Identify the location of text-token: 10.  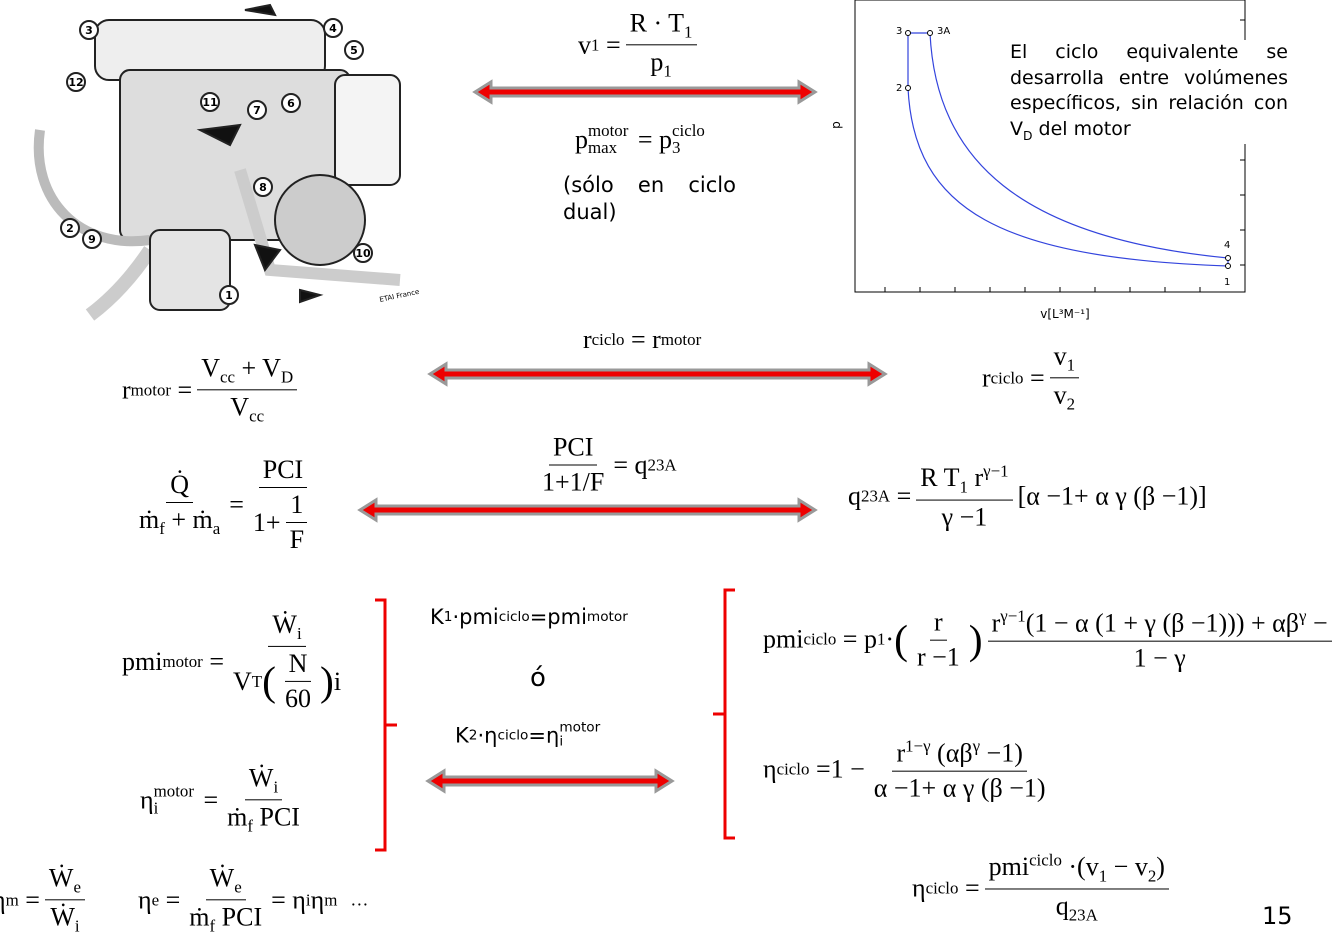
(363, 253).